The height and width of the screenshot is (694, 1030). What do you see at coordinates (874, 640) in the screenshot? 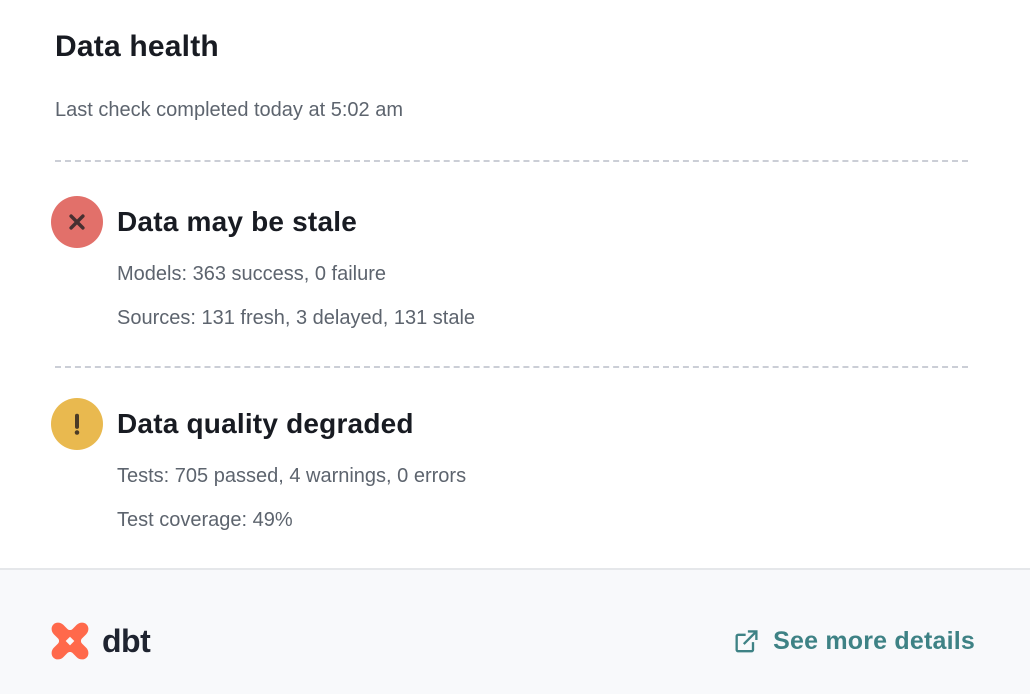
I see `see-more-details-label: See more details` at bounding box center [874, 640].